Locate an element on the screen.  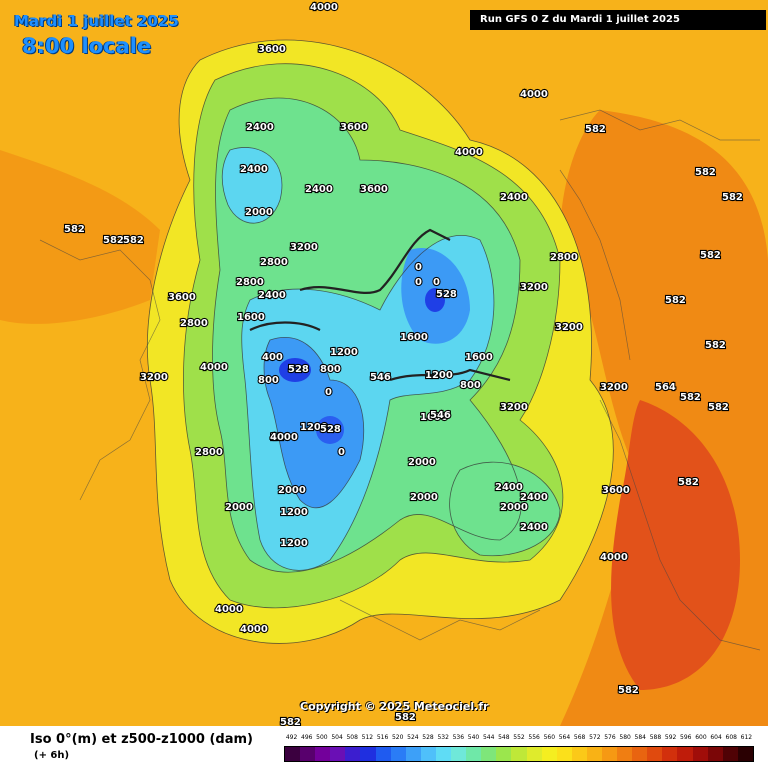
hot-zone-east is located at coordinates (675, 545).